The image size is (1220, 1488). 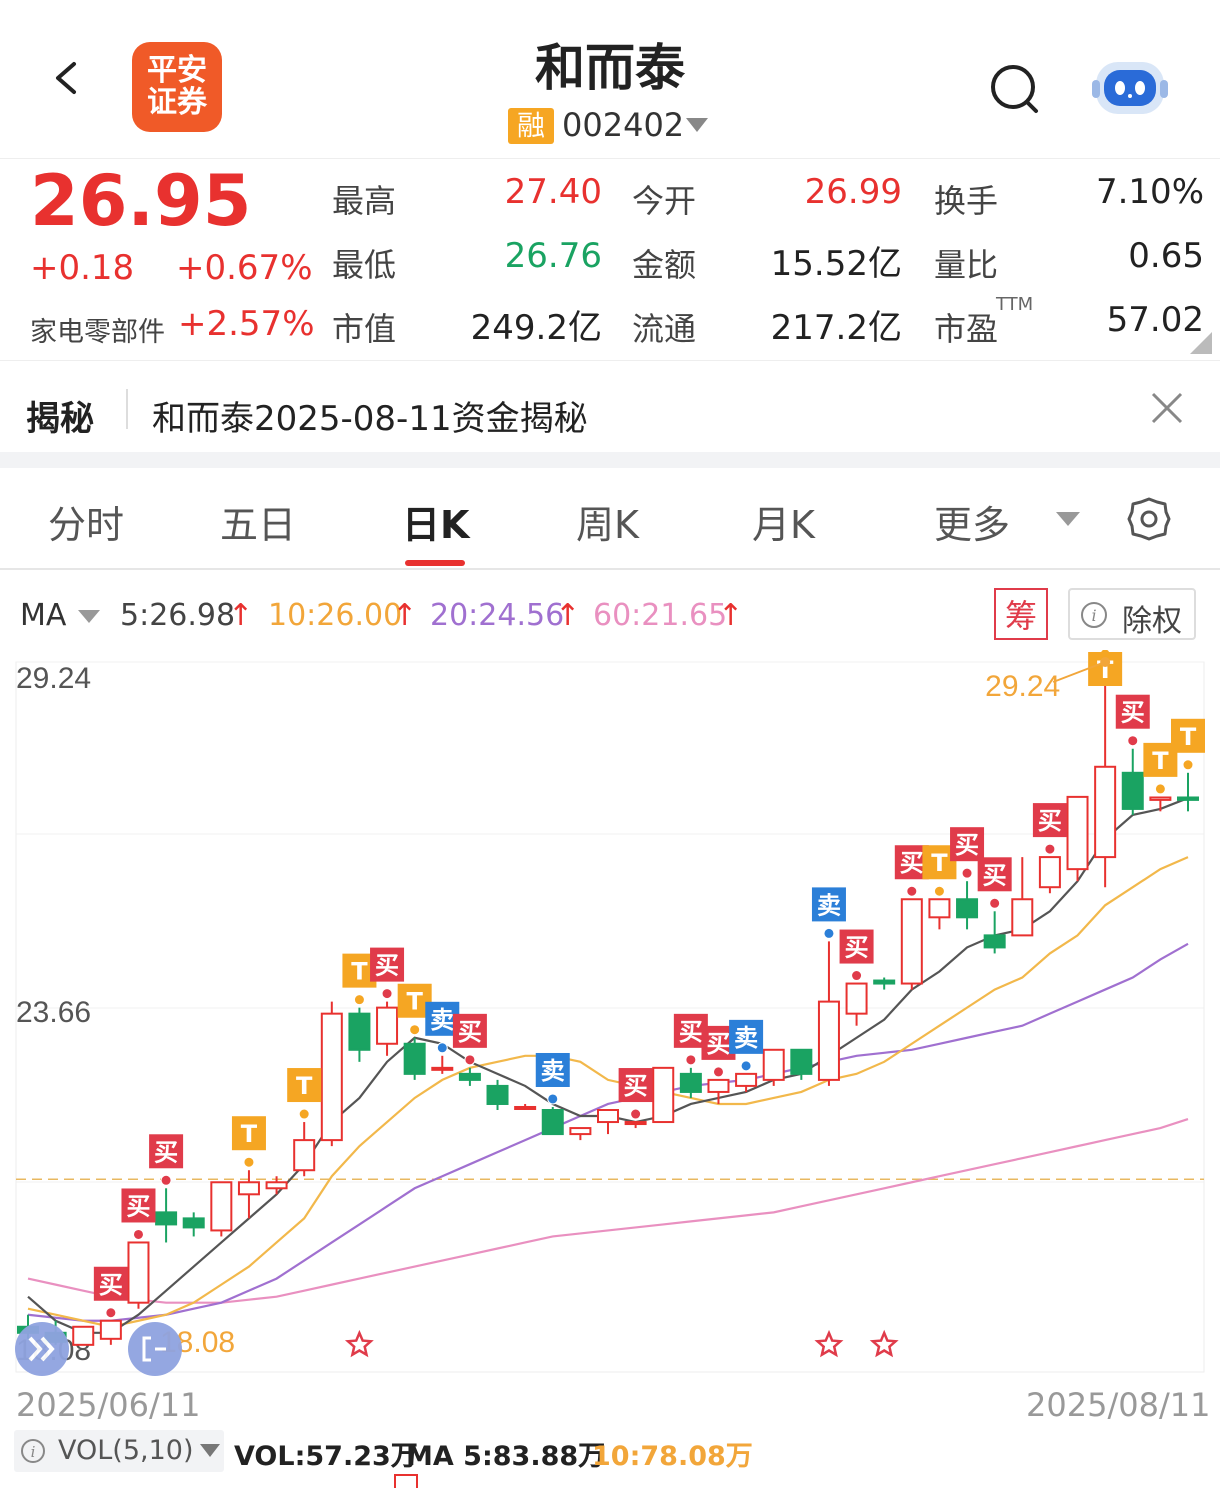 I want to click on sector-change-pct: +2.57%, so click(x=246, y=324).